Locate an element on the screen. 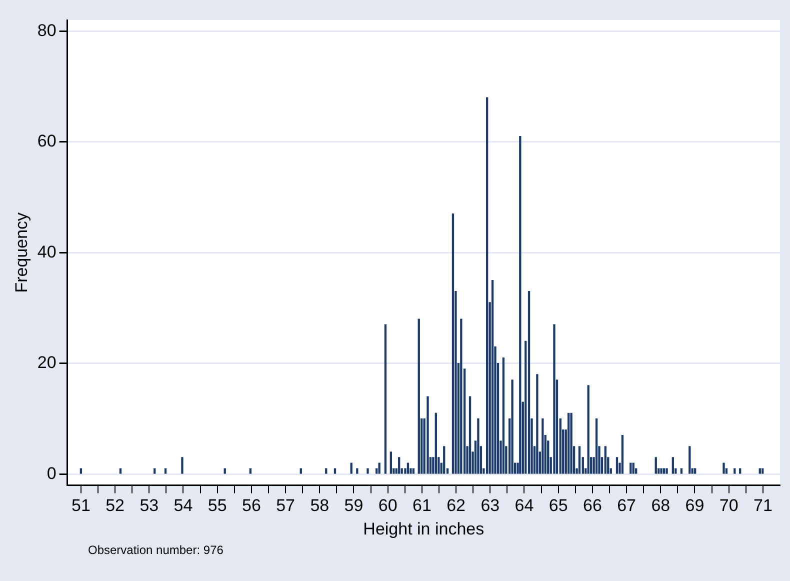 This screenshot has width=790, height=581. x-tick-label: 60 is located at coordinates (388, 506).